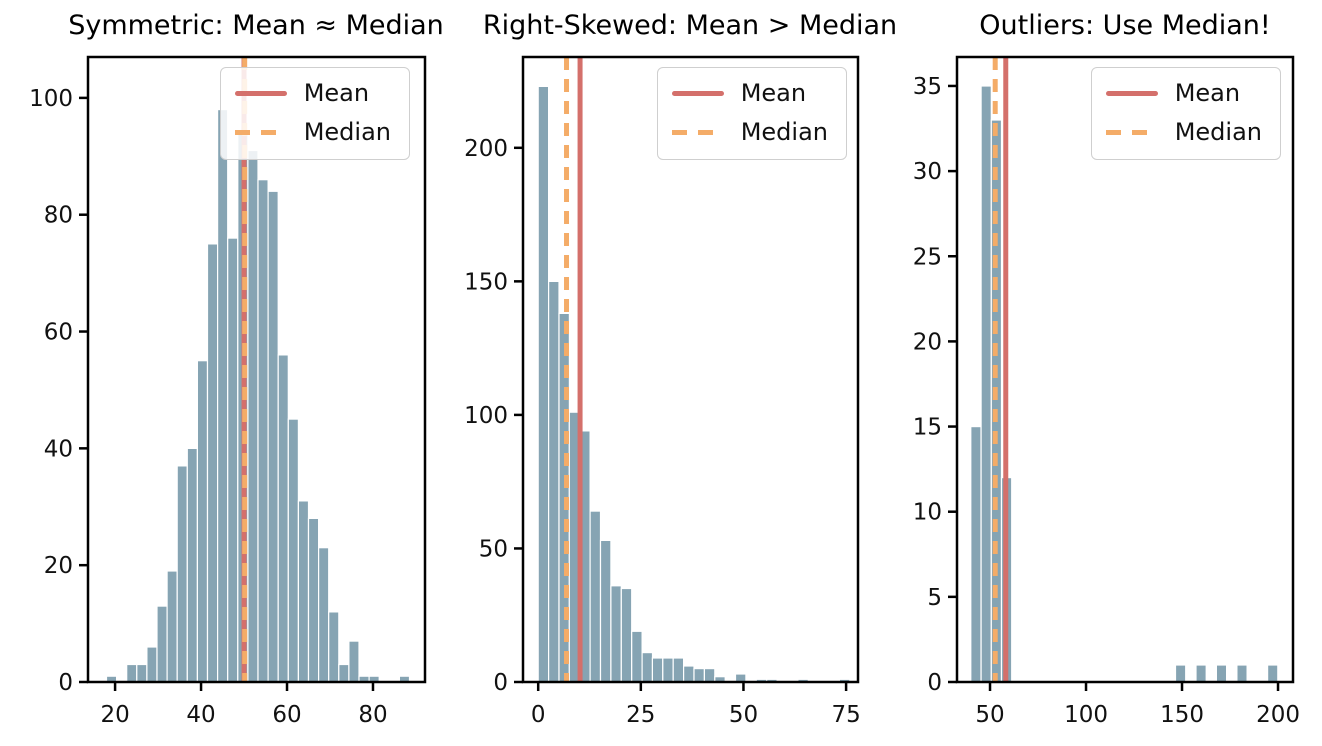  Describe the element at coordinates (114, 715) in the screenshot. I see `x-tick-label: 20` at that location.